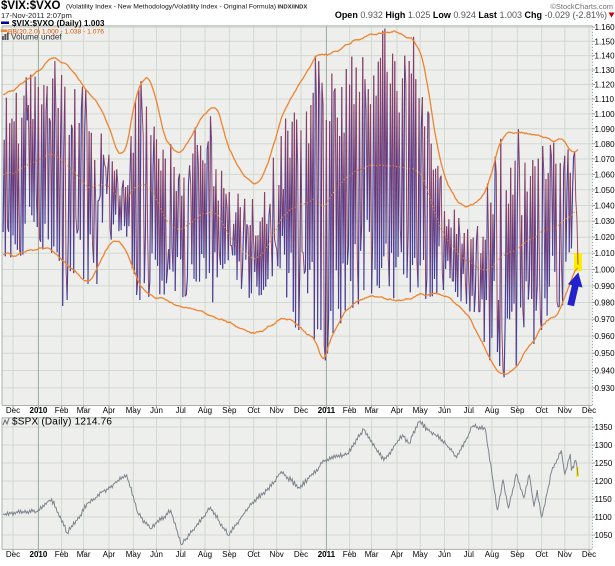  Describe the element at coordinates (605, 70) in the screenshot. I see `svg-text: 1.130` at that location.